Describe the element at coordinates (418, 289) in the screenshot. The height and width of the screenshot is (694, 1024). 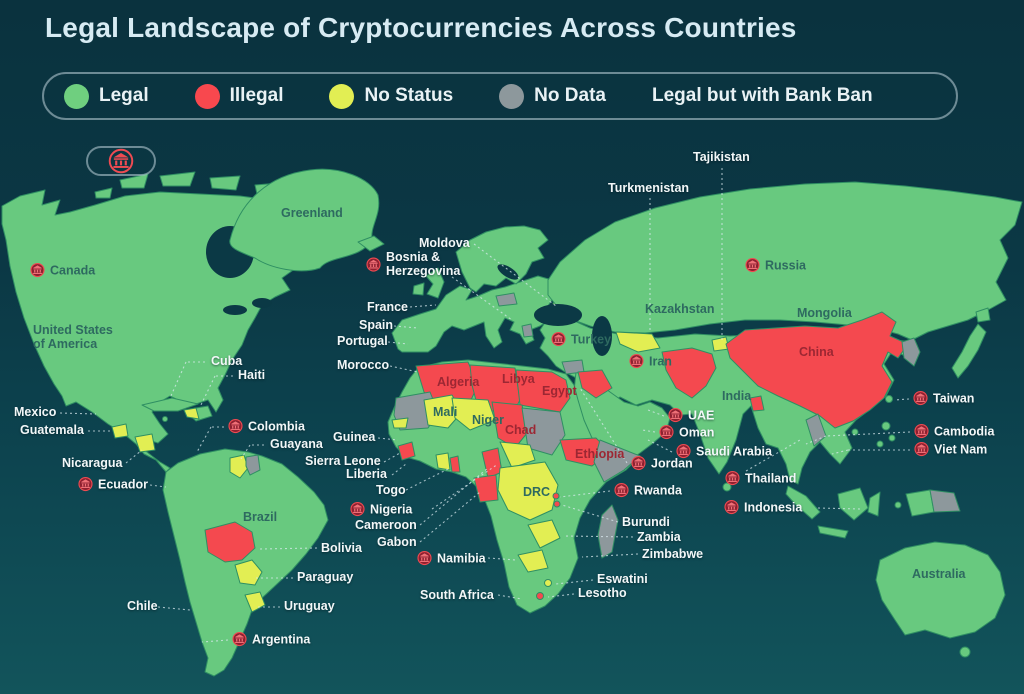
I see `country-shape-ireland` at that location.